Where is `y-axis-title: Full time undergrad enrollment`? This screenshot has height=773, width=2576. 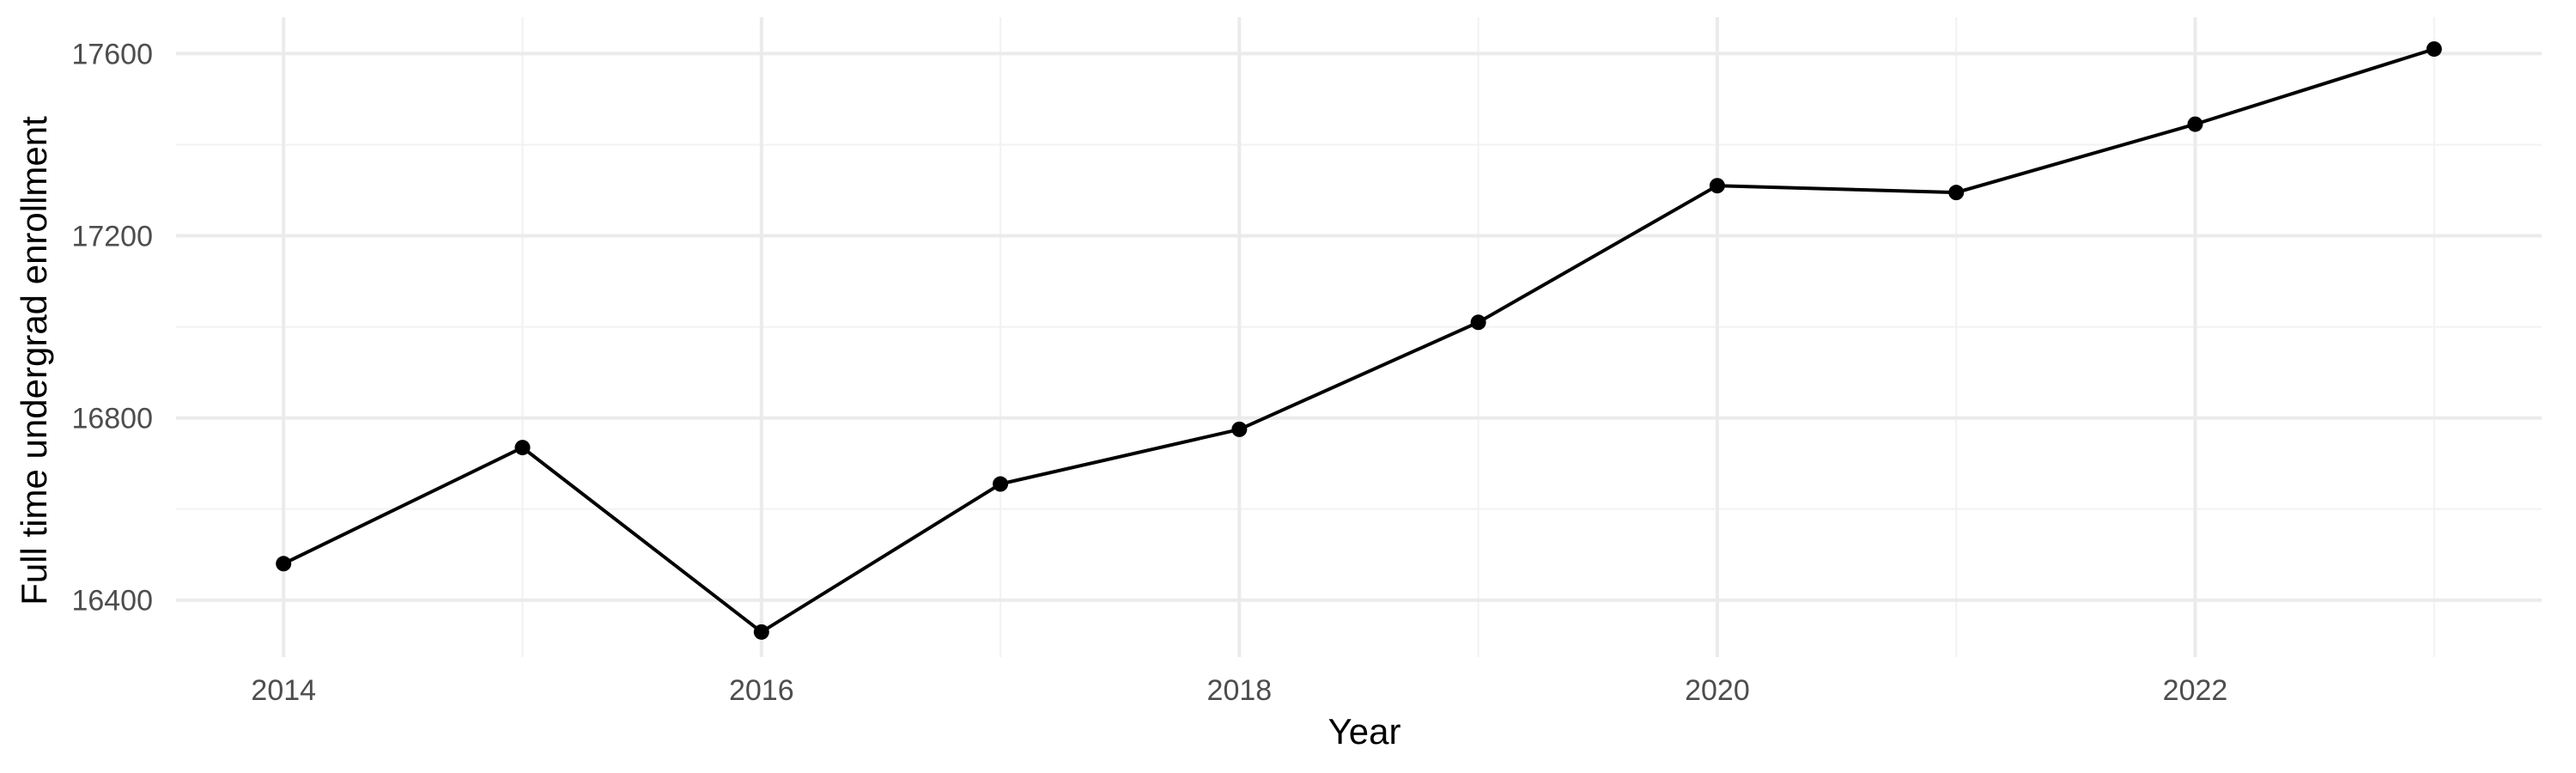
y-axis-title: Full time undergrad enrollment is located at coordinates (34, 361).